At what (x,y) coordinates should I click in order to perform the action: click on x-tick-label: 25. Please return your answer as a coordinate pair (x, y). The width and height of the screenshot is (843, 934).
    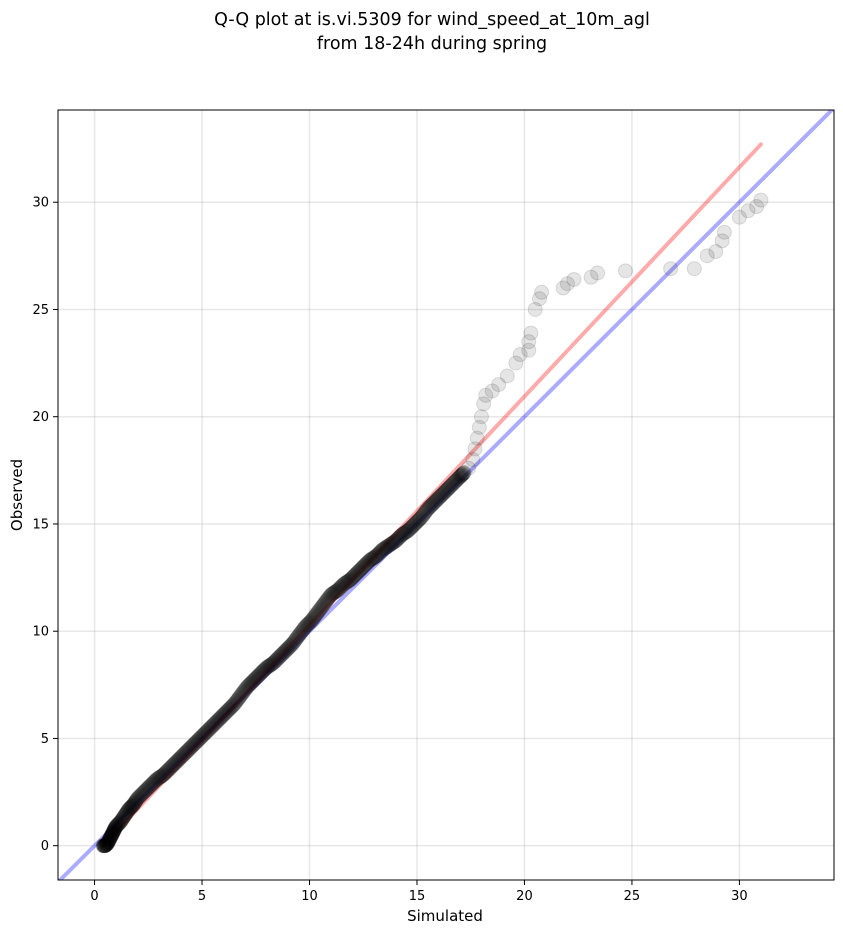
    Looking at the image, I should click on (632, 896).